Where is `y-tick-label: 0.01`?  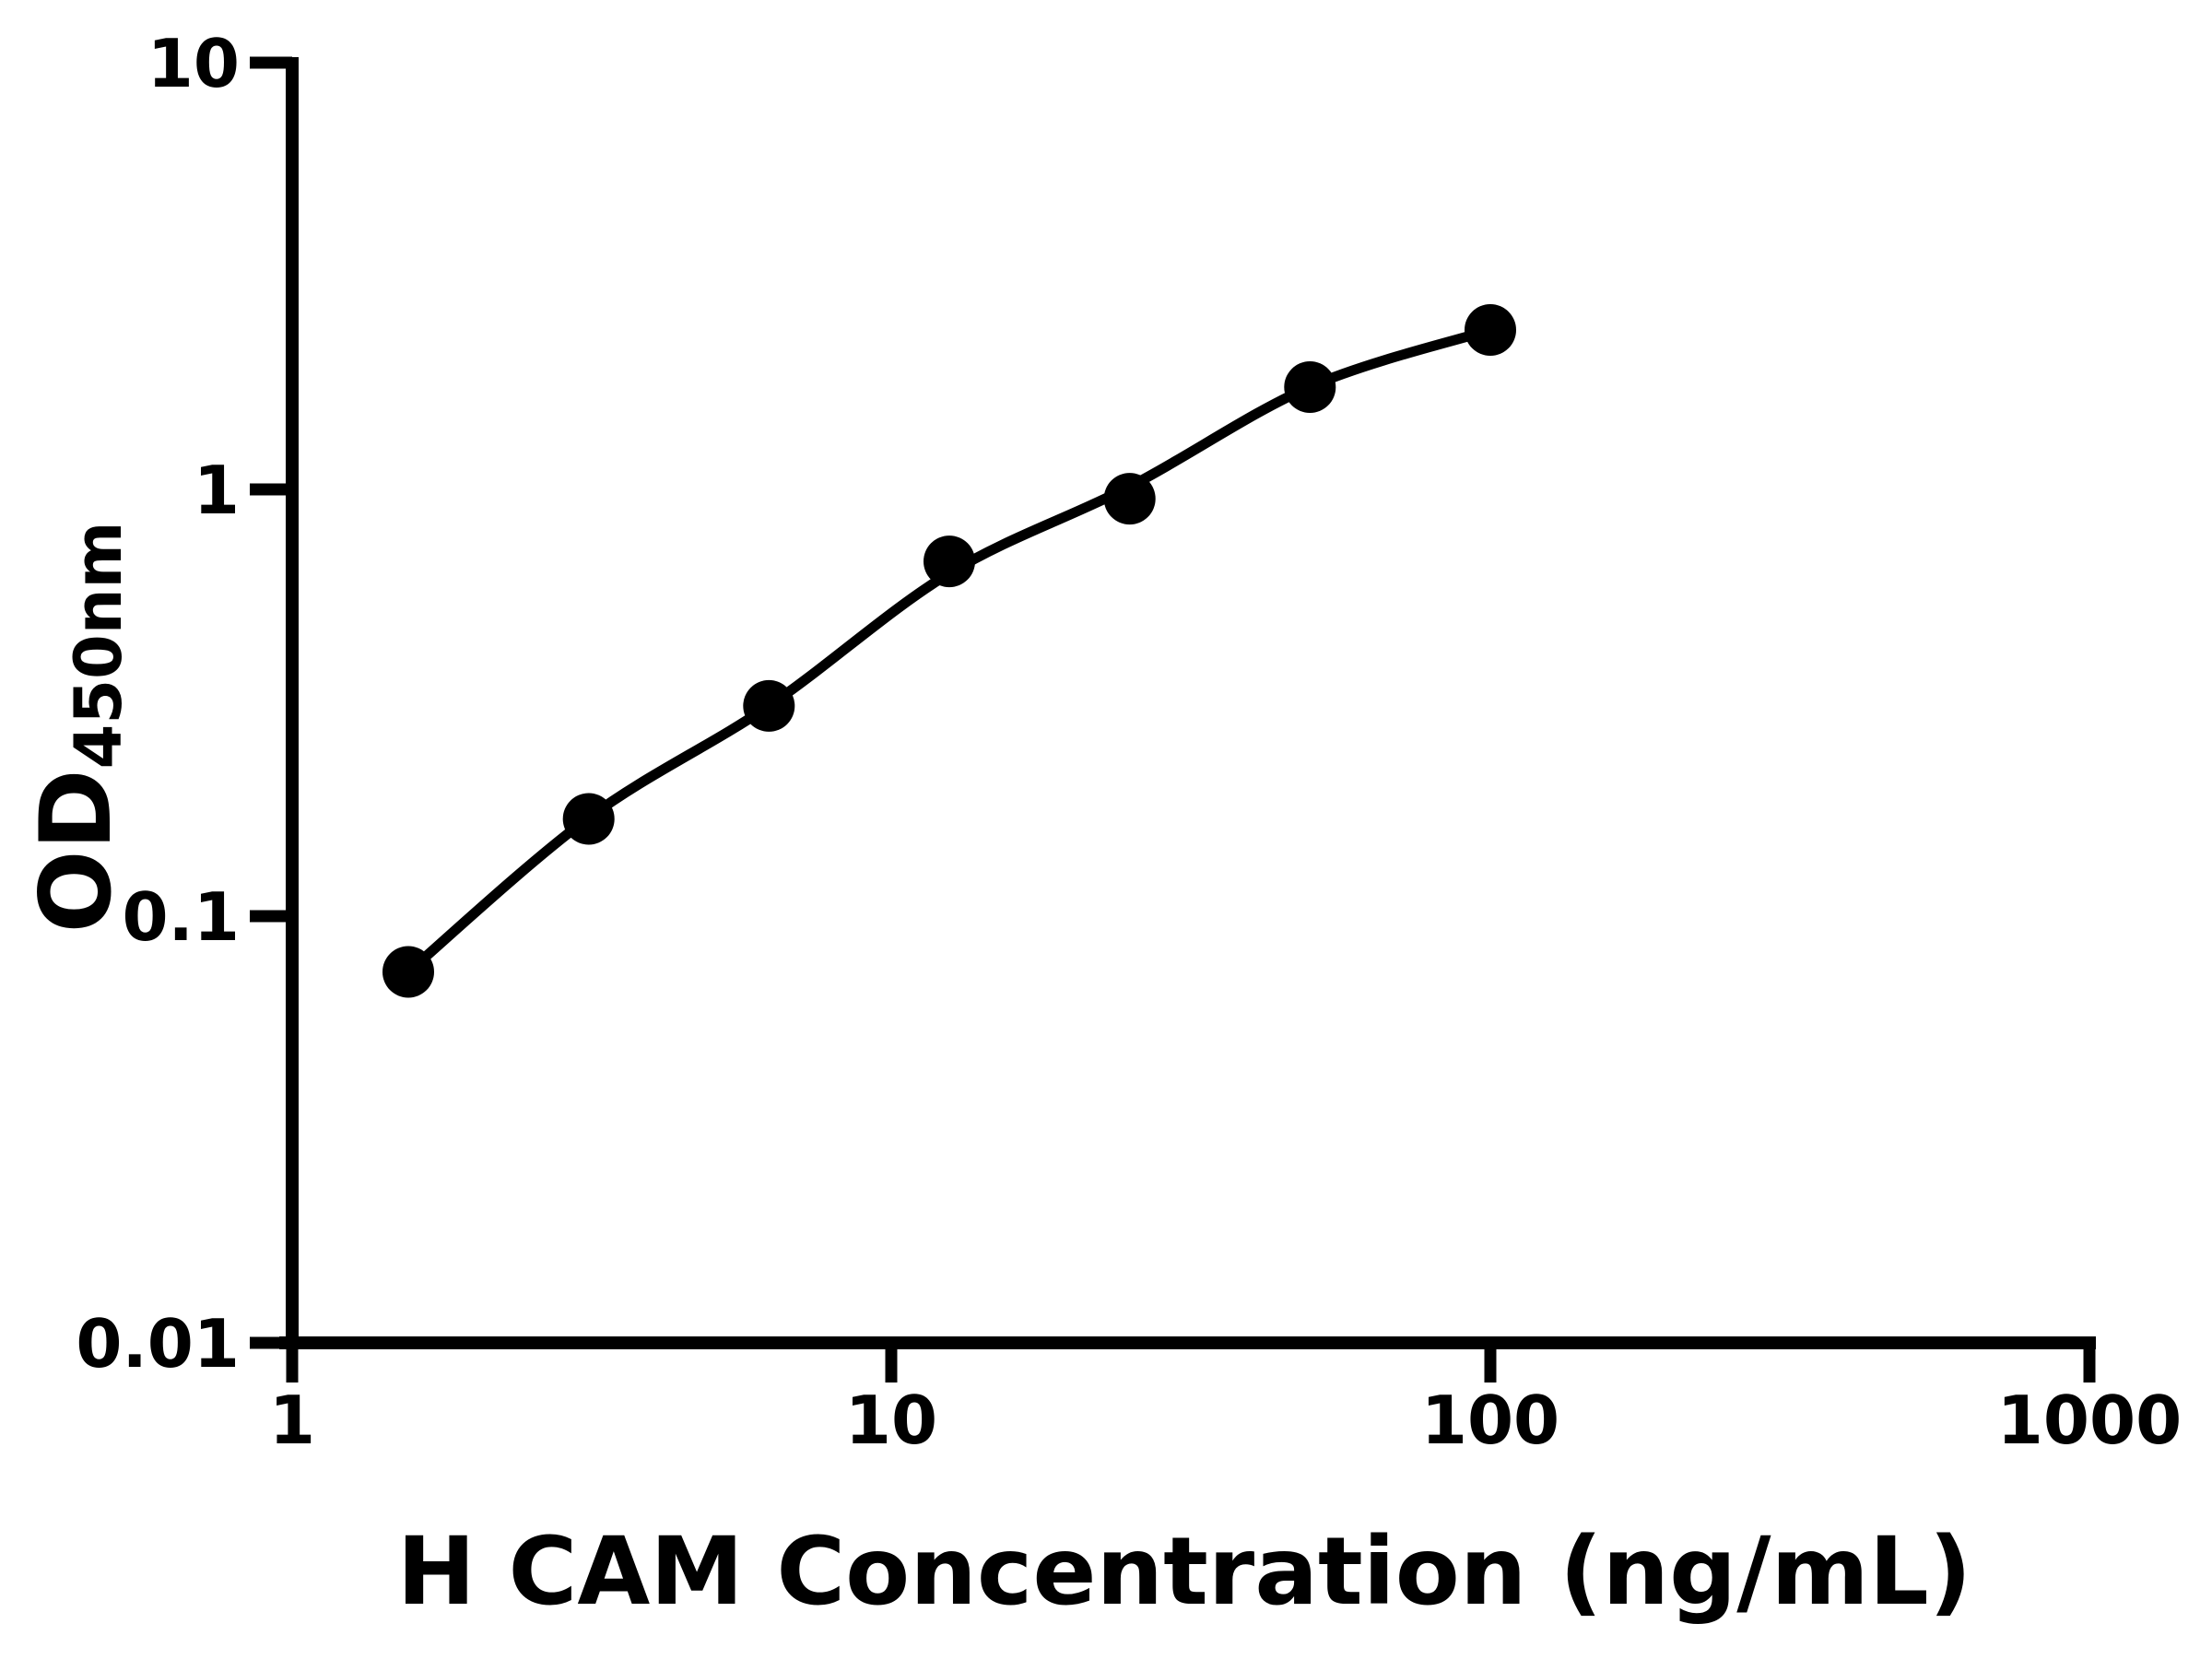 y-tick-label: 0.01 is located at coordinates (158, 1343).